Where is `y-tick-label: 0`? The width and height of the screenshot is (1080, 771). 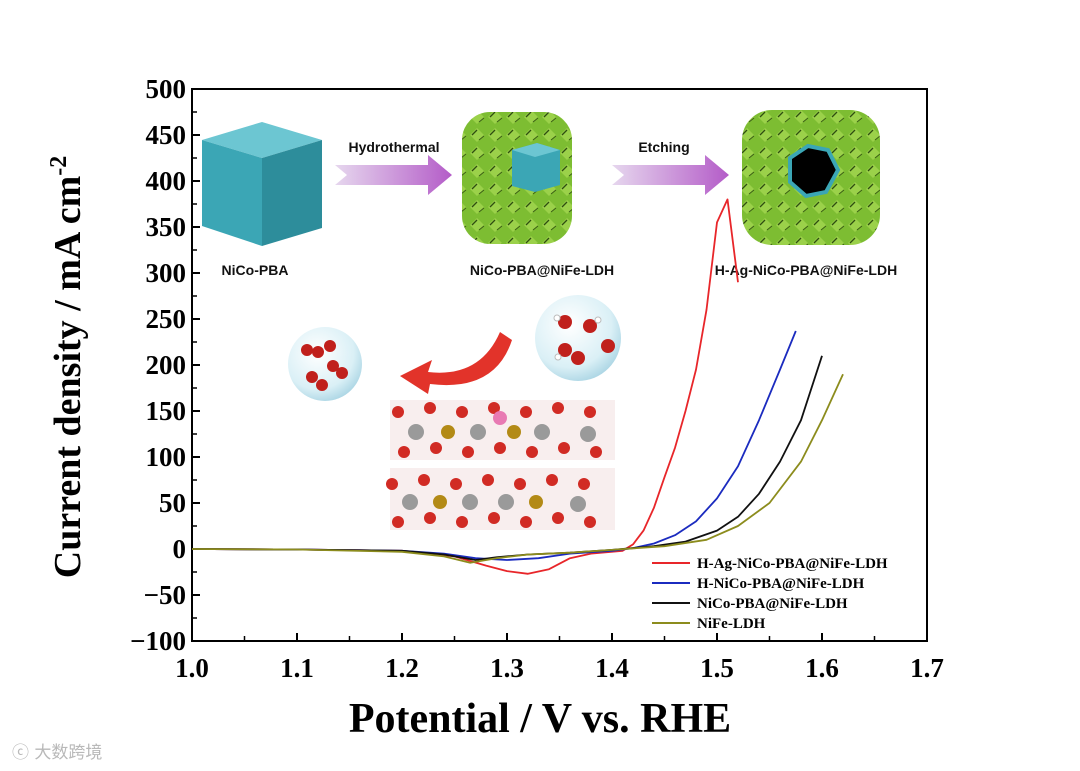
y-tick-label: 0 is located at coordinates (180, 549).